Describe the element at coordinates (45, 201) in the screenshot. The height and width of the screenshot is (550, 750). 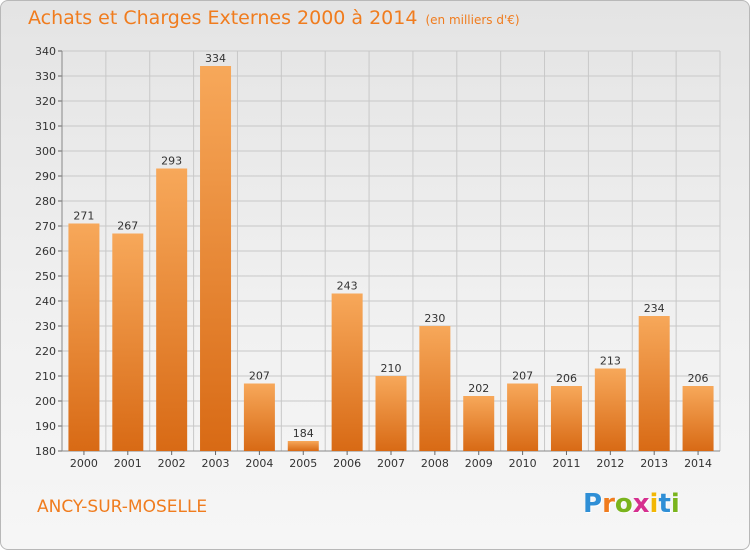
I see `y-tick-label: 280` at that location.